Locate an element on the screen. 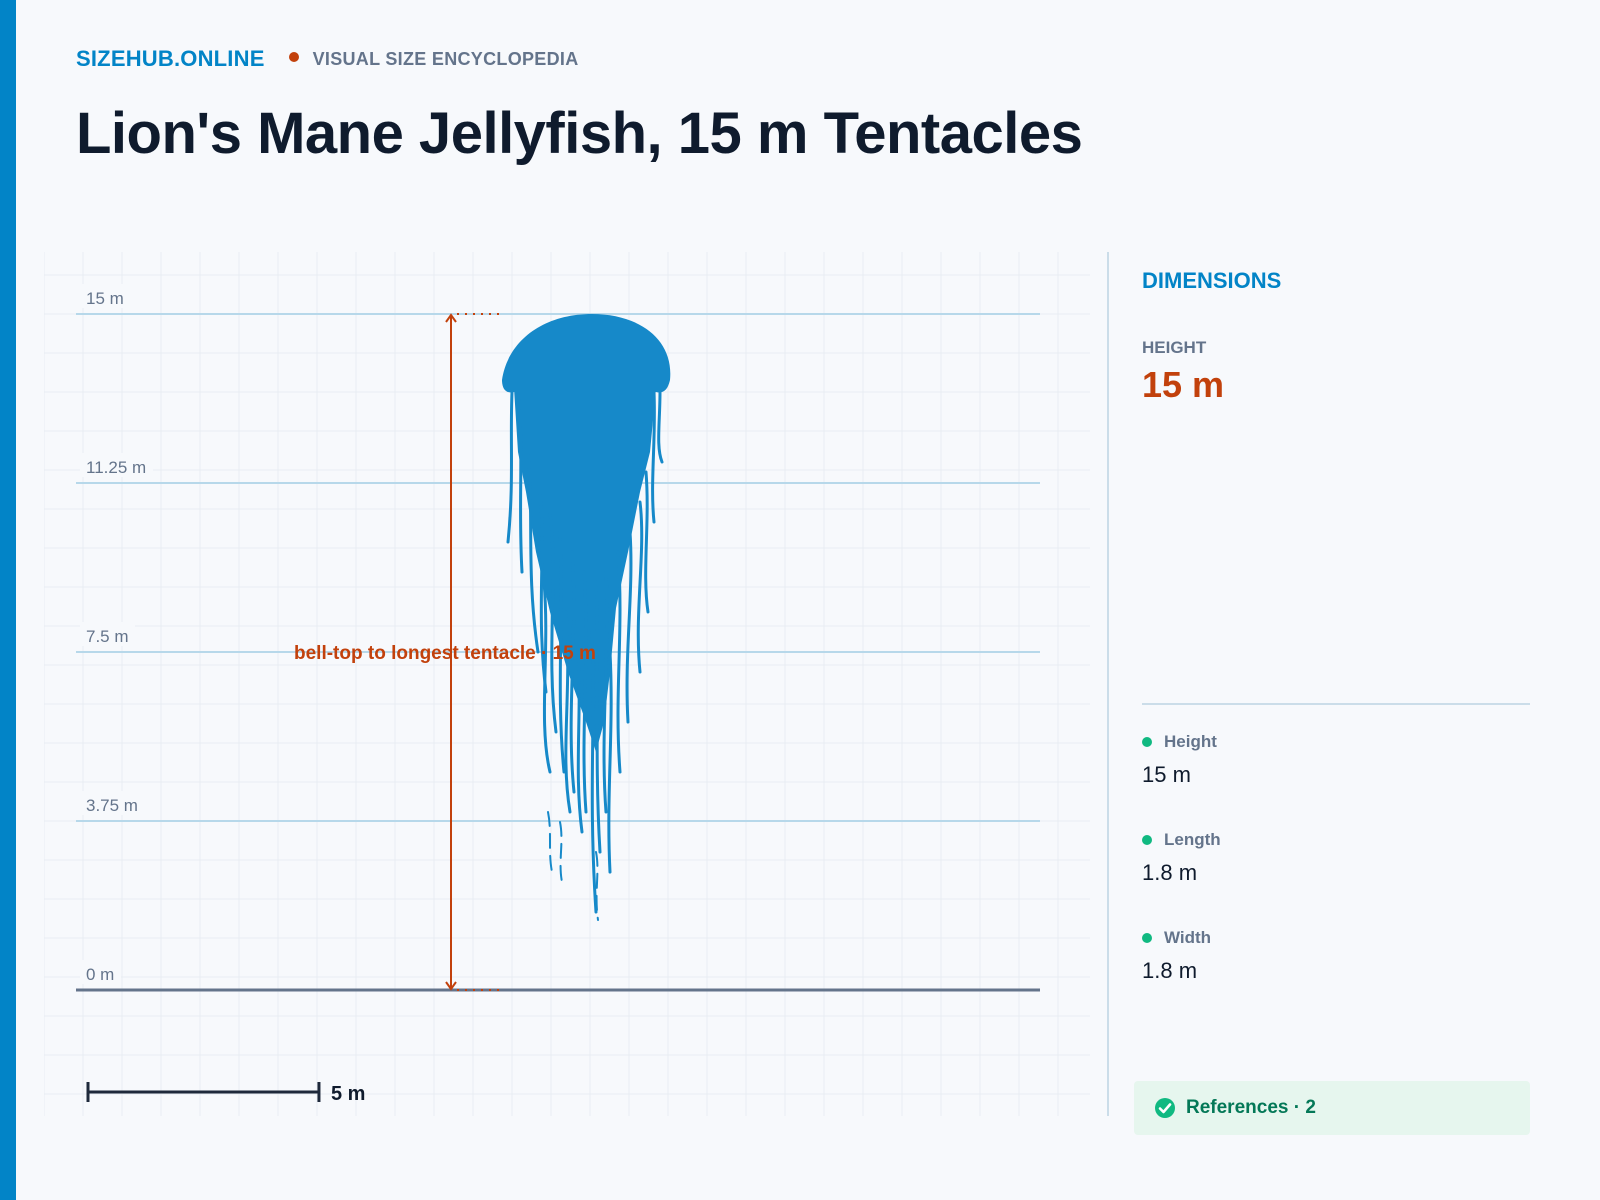  y-tick-label: 0 m is located at coordinates (100, 974).